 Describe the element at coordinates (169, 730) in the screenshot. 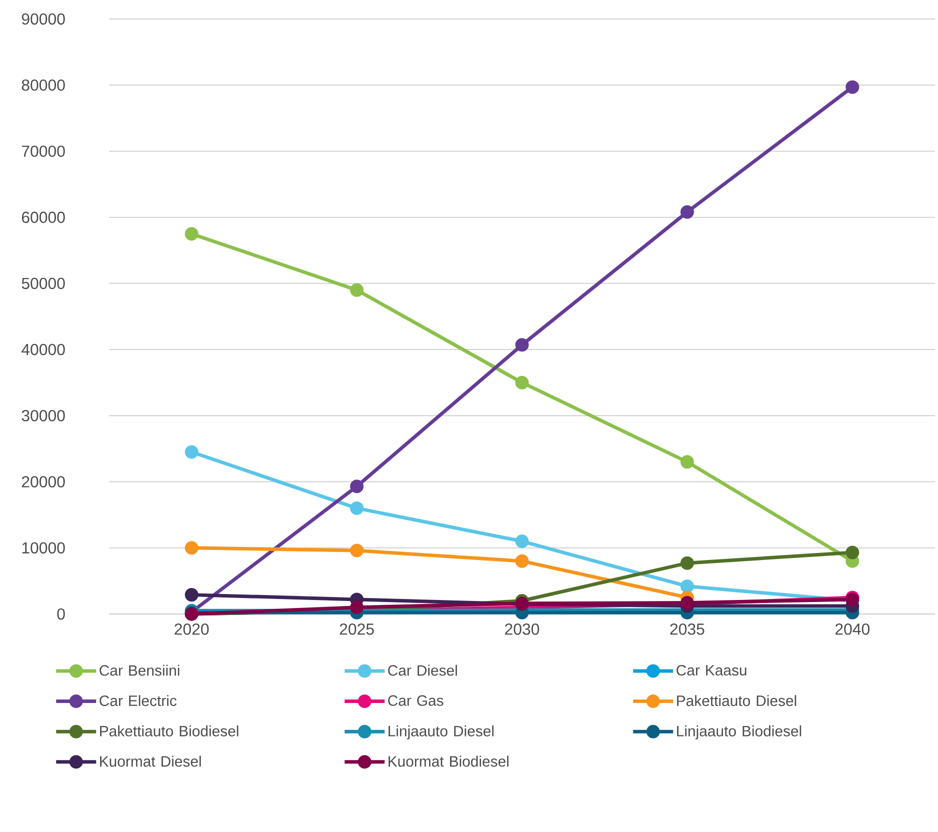

I see `legend-label: Pakettiauto Biodiesel` at that location.